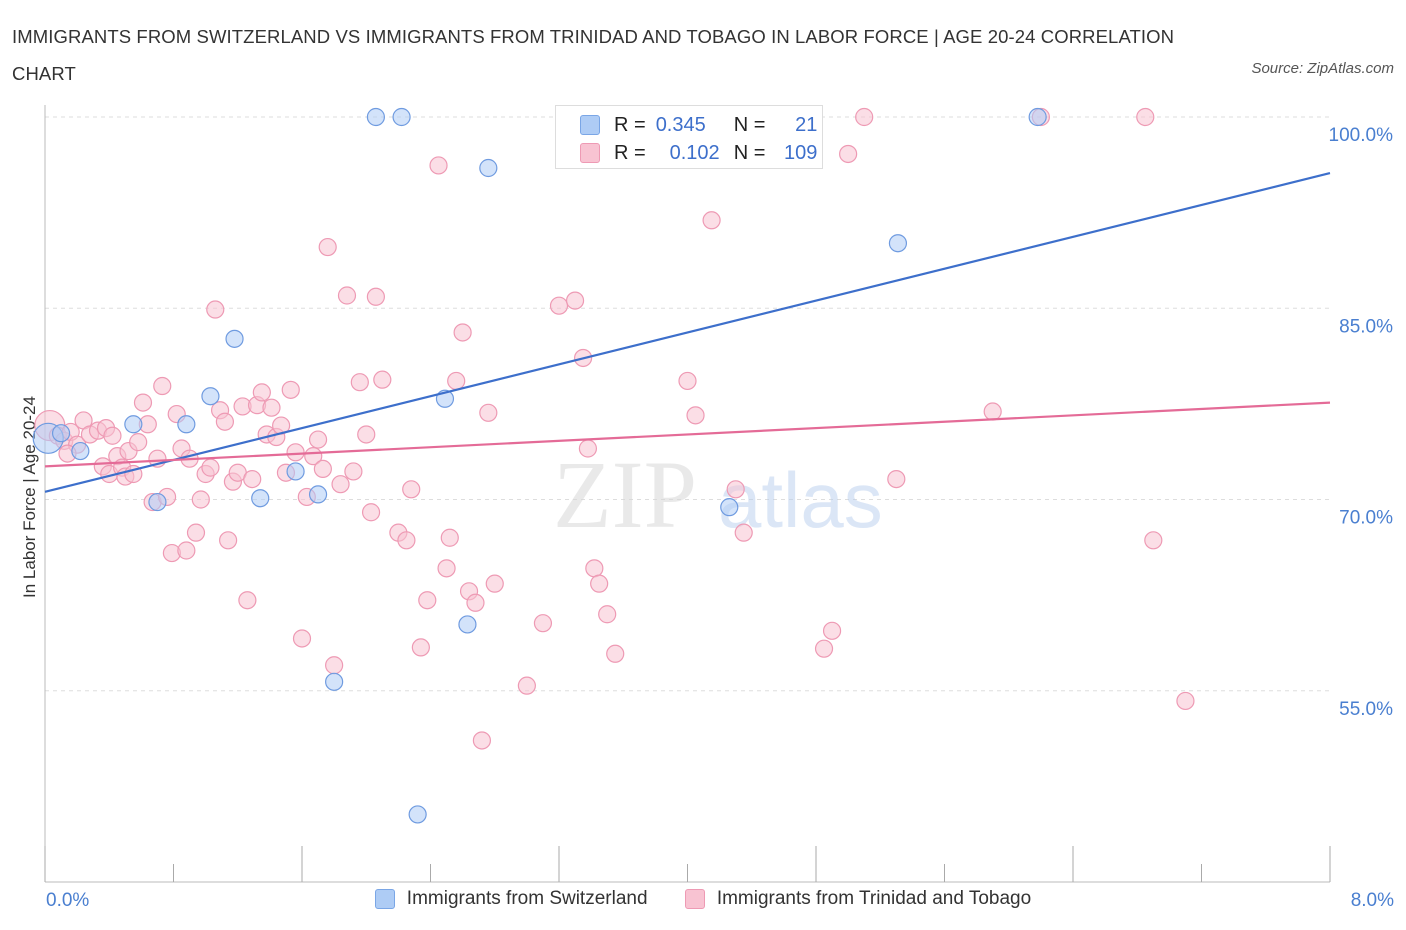  Describe the element at coordinates (801, 153) in the screenshot. I see `stats-pink-n-value: 109` at that location.